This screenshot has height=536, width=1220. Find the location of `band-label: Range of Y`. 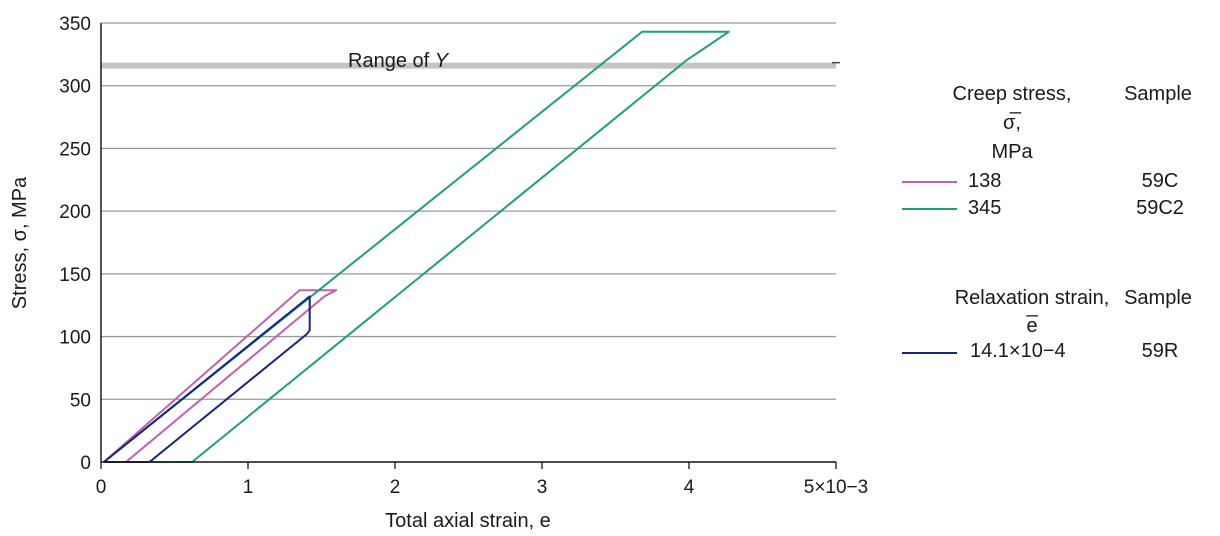

band-label: Range of Y is located at coordinates (399, 61).